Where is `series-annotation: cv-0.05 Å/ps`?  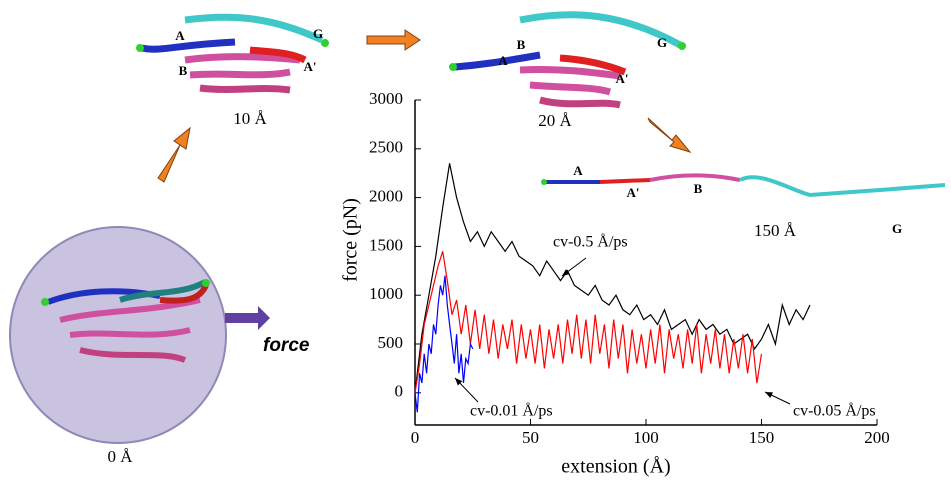
series-annotation: cv-0.05 Å/ps is located at coordinates (834, 411).